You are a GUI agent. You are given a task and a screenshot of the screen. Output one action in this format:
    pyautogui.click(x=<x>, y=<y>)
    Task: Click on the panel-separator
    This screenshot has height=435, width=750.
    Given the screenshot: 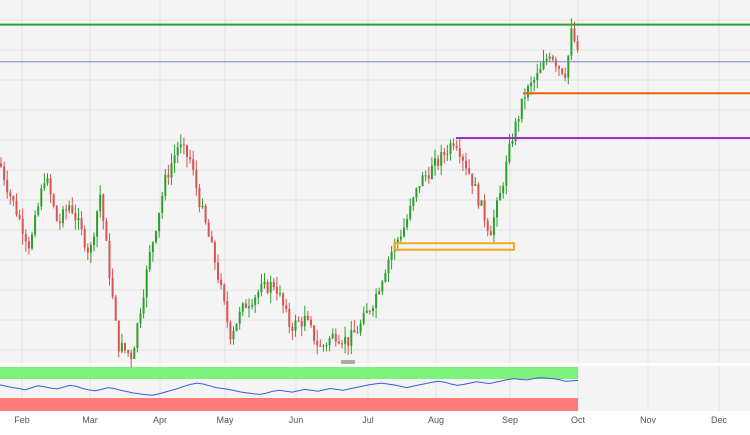 What is the action you would take?
    pyautogui.click(x=375, y=364)
    